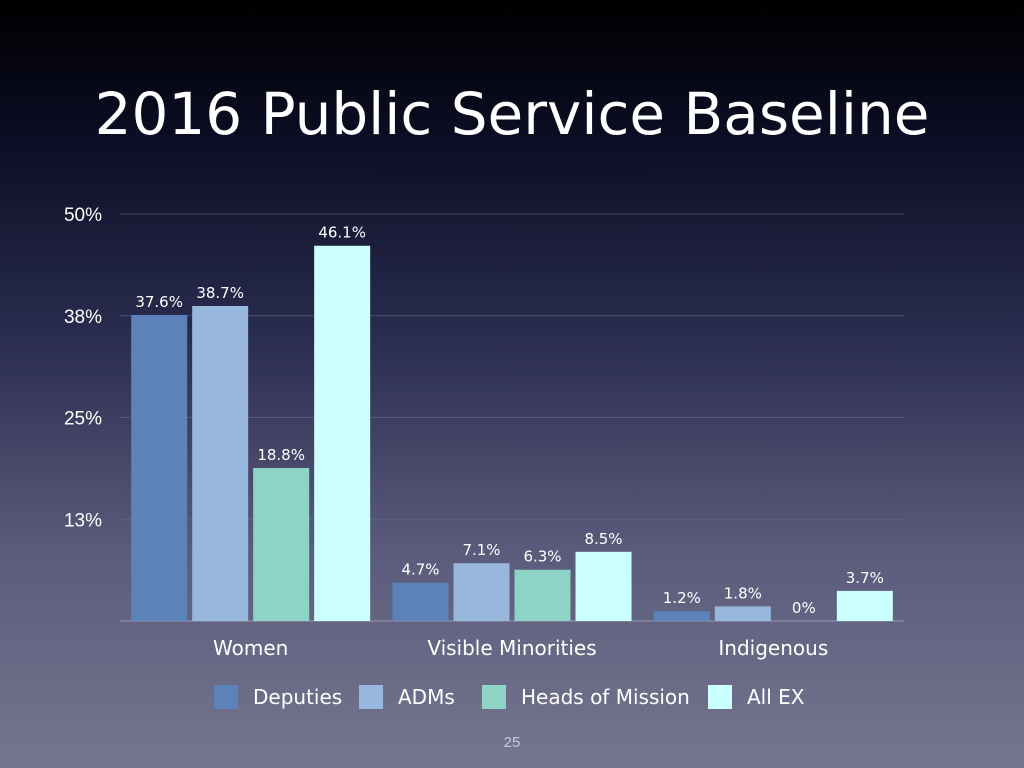 Image resolution: width=1024 pixels, height=768 pixels. What do you see at coordinates (342, 233) in the screenshot?
I see `data-label: 46.1%` at bounding box center [342, 233].